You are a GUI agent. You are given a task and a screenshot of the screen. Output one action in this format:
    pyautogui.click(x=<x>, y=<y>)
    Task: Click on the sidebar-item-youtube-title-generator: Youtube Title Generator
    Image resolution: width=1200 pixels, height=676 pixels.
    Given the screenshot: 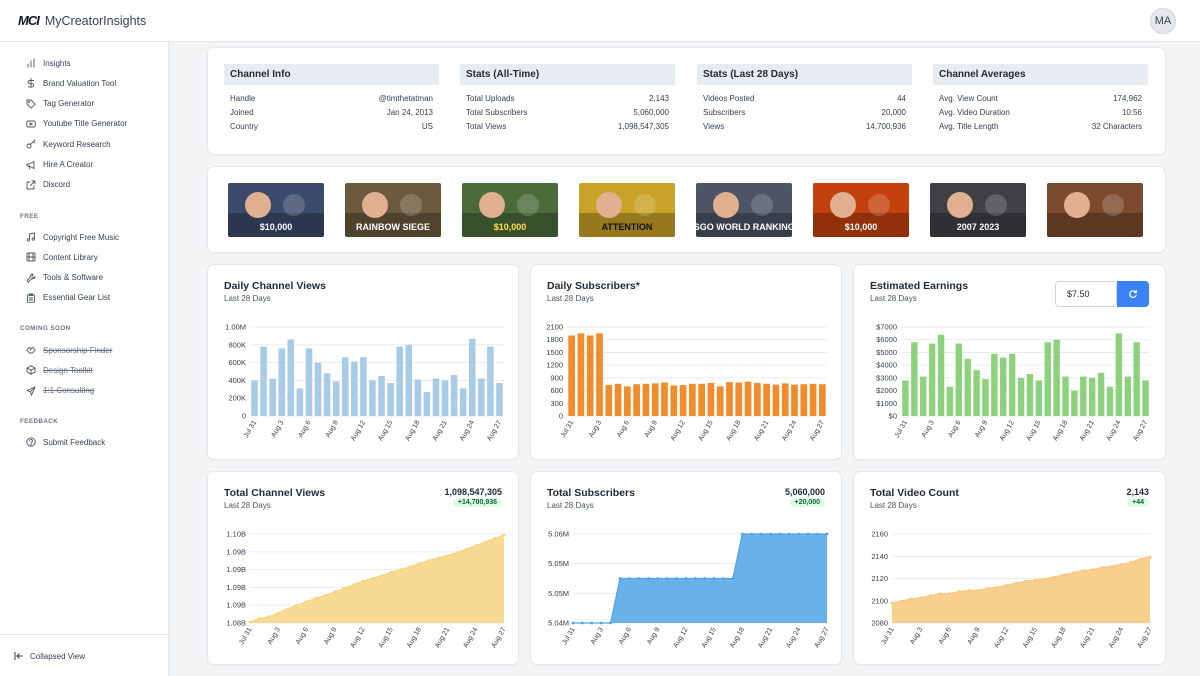 What is the action you would take?
    pyautogui.click(x=76, y=124)
    